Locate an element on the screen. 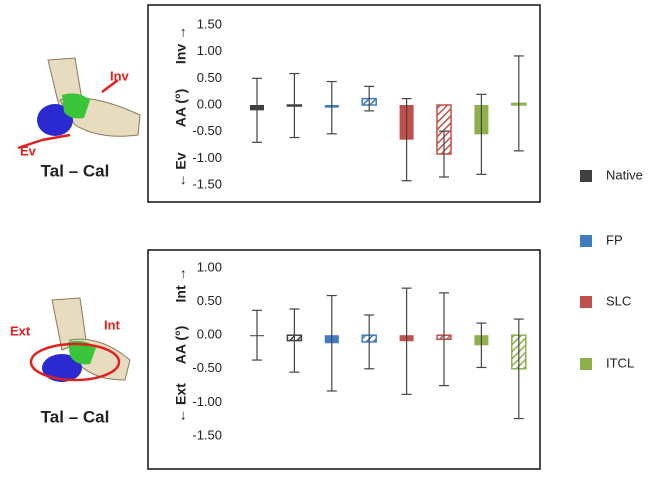 This screenshot has width=651, height=479. y-axis-label: ← Ext is located at coordinates (181, 403).